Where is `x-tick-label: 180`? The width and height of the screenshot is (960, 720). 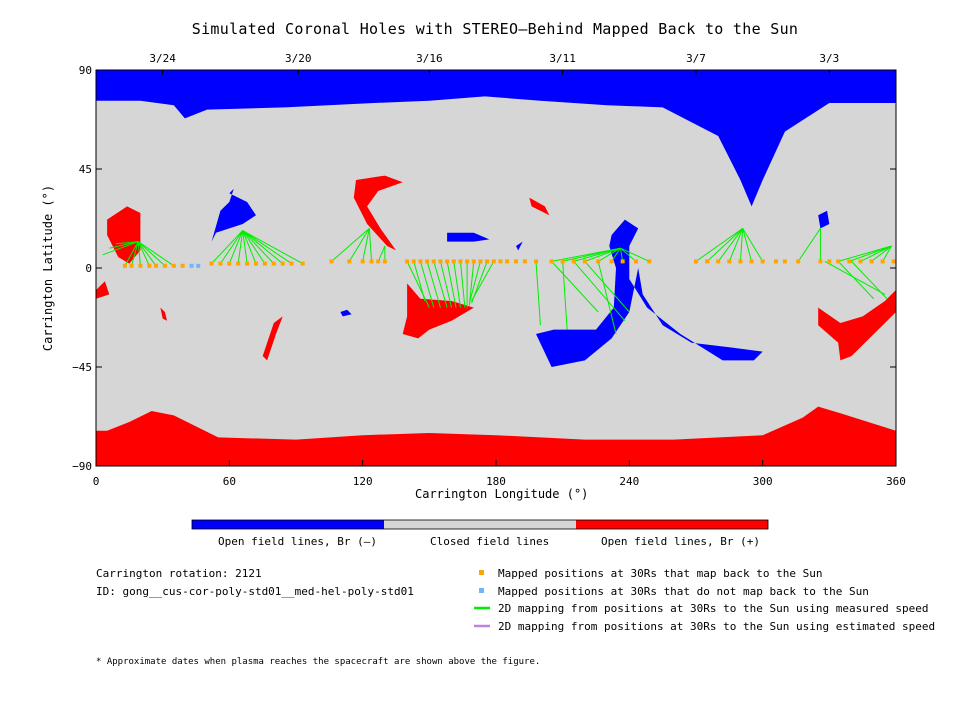
x-tick-label: 180 is located at coordinates (496, 481).